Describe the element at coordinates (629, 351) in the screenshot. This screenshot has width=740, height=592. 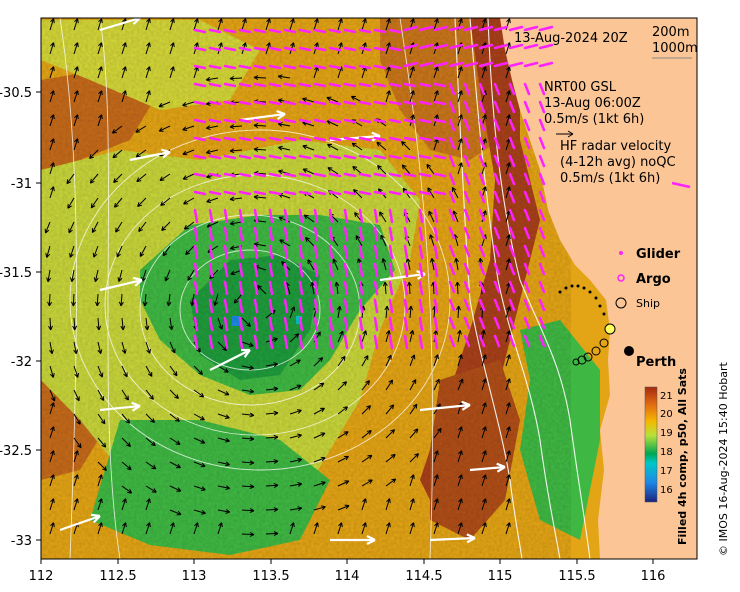
I see `perth-marker` at that location.